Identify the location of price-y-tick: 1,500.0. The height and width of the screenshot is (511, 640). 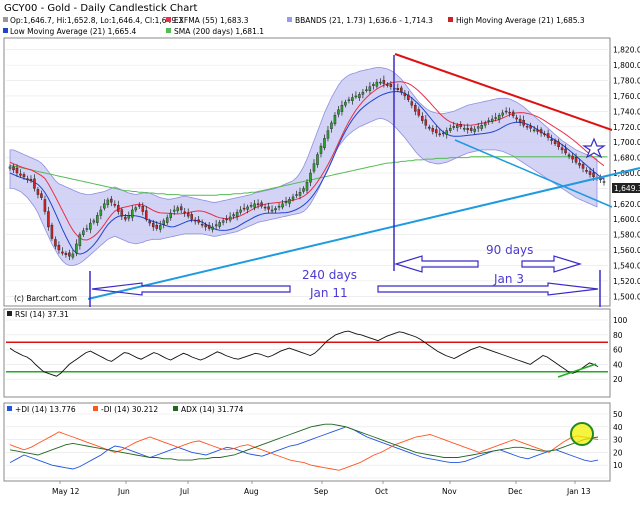
(626, 296).